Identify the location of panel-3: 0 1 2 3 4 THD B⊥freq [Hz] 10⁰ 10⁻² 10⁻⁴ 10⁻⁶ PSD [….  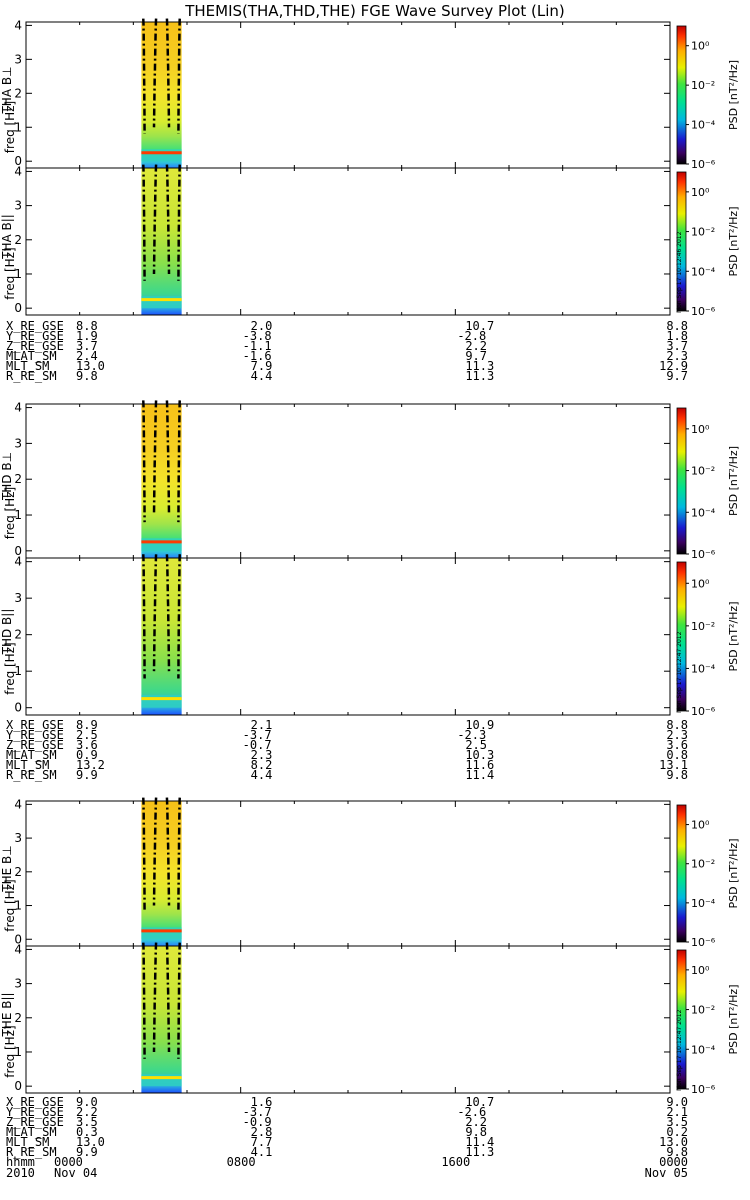
(370, 480).